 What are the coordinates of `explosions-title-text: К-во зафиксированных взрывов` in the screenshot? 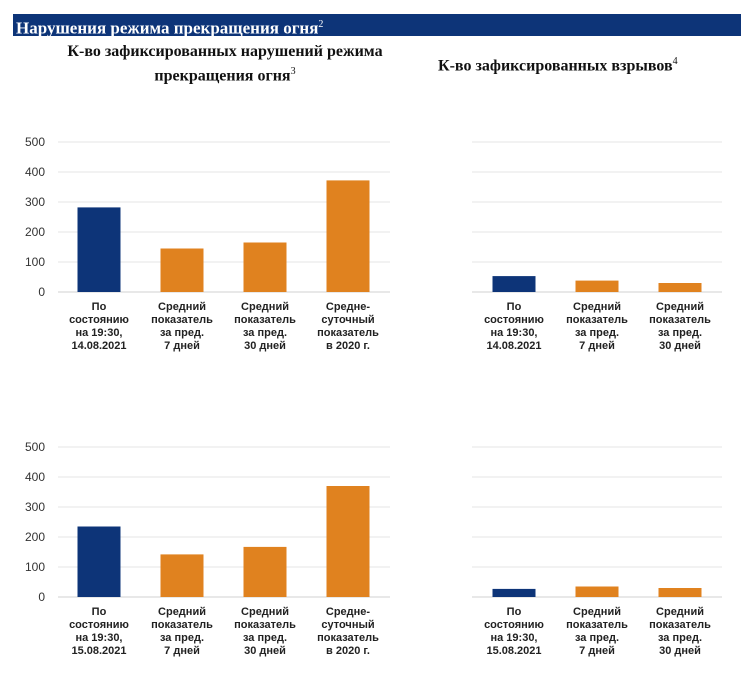 It's located at (555, 66).